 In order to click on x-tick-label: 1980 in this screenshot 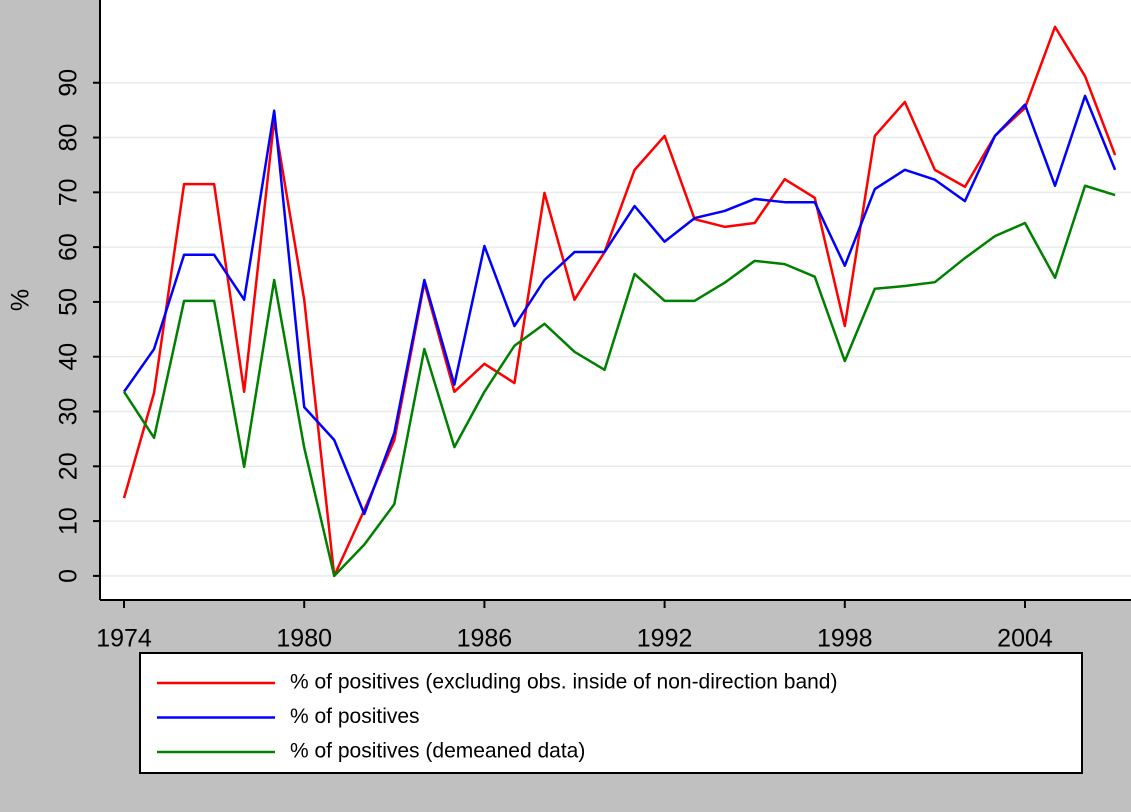, I will do `click(304, 639)`.